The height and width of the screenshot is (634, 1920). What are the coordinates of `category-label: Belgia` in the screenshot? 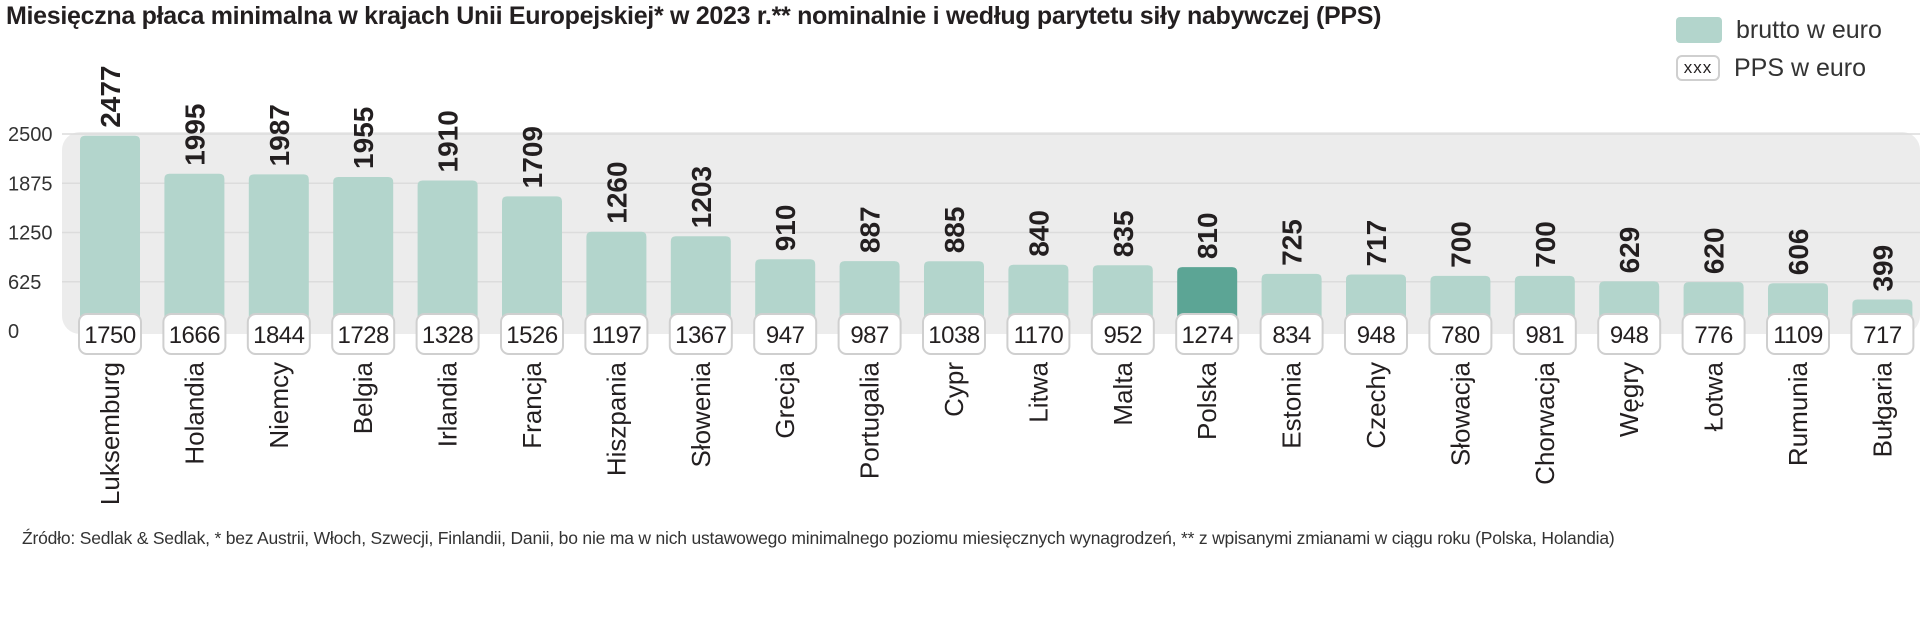 It's located at (363, 397).